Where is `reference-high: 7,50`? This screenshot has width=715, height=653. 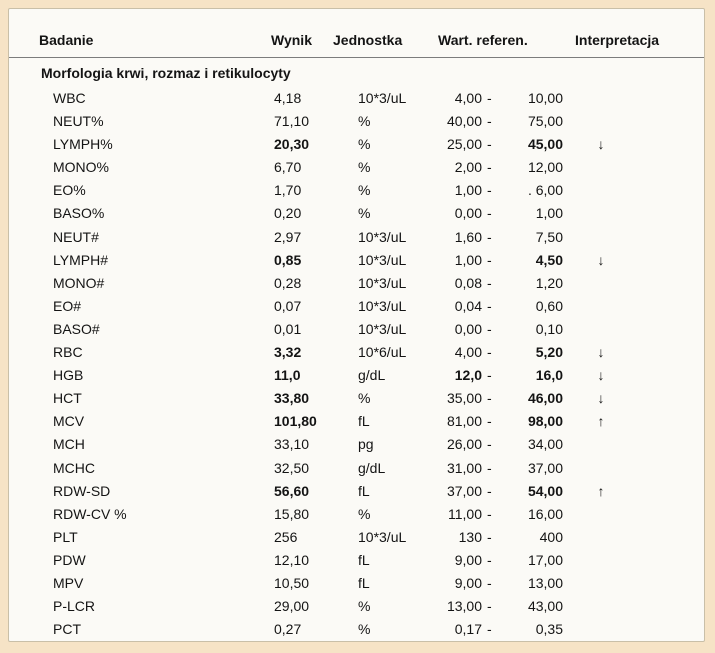 reference-high: 7,50 is located at coordinates (549, 236).